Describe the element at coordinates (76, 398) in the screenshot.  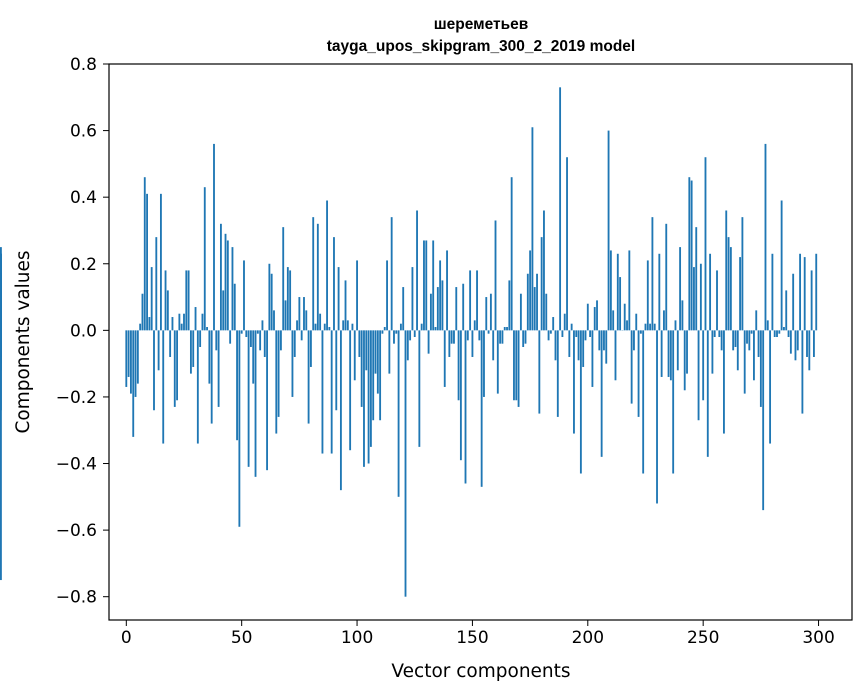
I see `y-tick-label: −0.2` at that location.